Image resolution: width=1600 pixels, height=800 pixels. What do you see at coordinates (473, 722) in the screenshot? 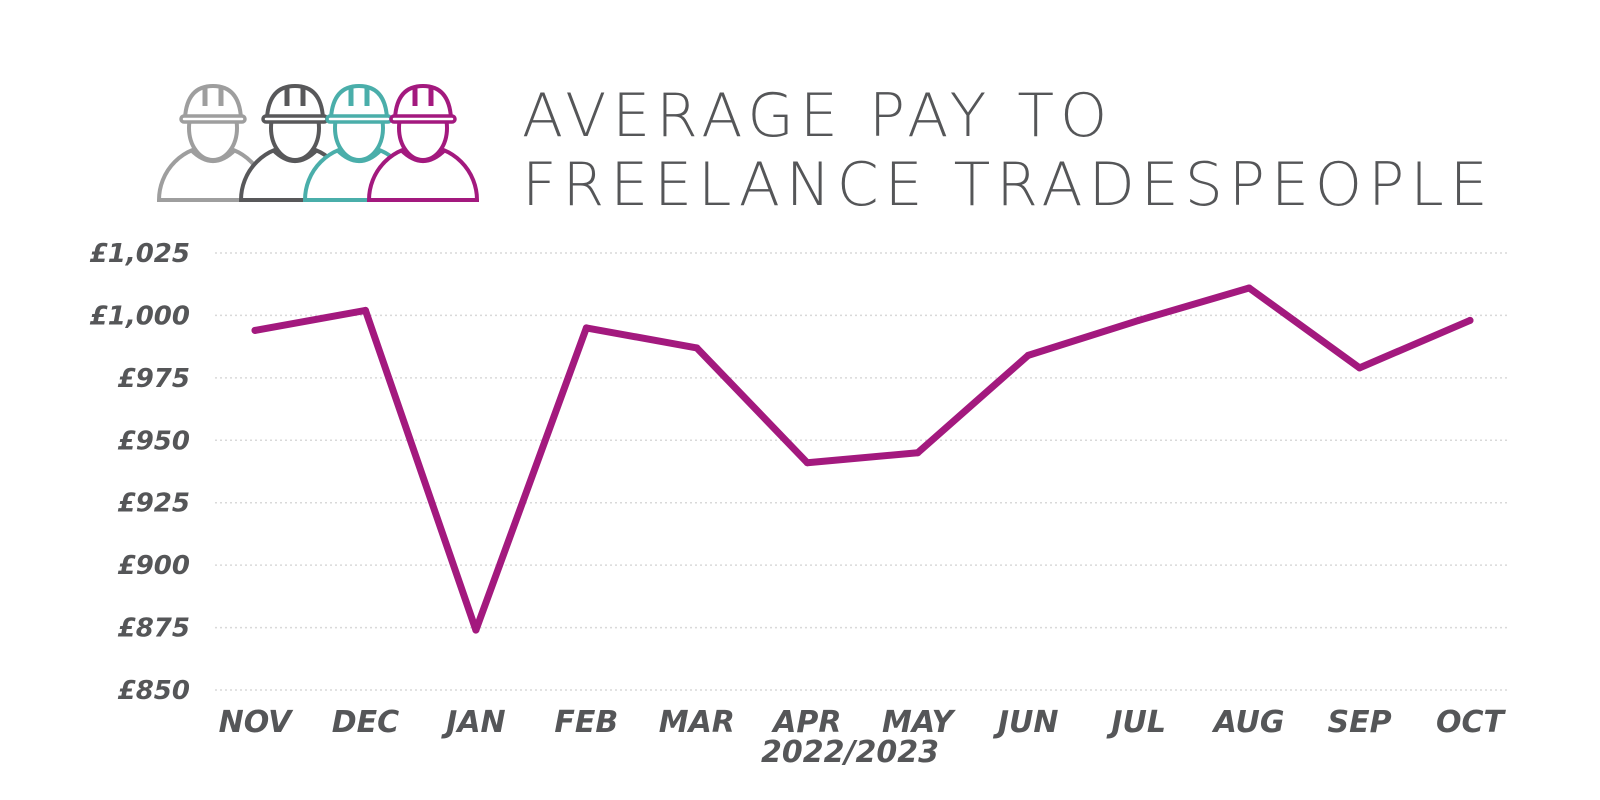
I see `x-tick-label: JAN` at bounding box center [473, 722].